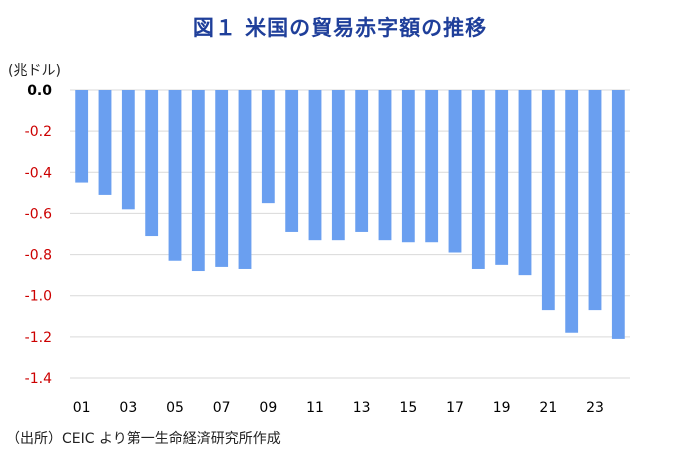  I want to click on x-tick-label: 17, so click(455, 408).